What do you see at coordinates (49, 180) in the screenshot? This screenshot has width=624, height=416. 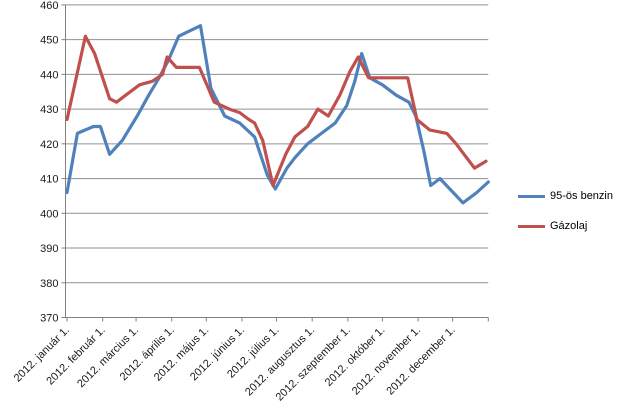 I see `y-axis-label: 410` at bounding box center [49, 180].